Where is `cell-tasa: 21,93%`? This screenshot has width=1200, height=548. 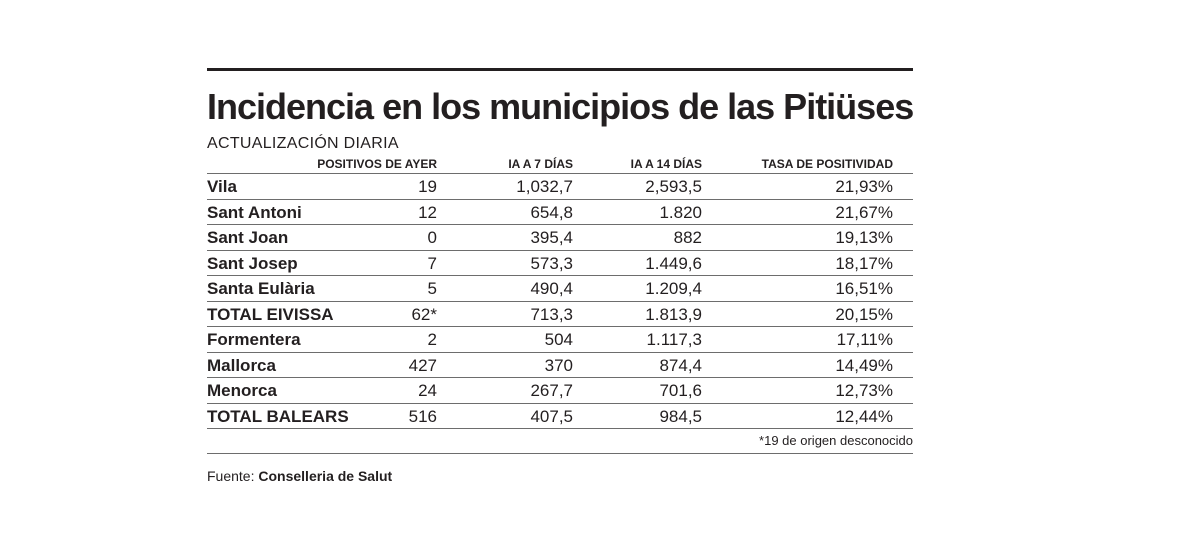
cell-tasa: 21,93% is located at coordinates (864, 186).